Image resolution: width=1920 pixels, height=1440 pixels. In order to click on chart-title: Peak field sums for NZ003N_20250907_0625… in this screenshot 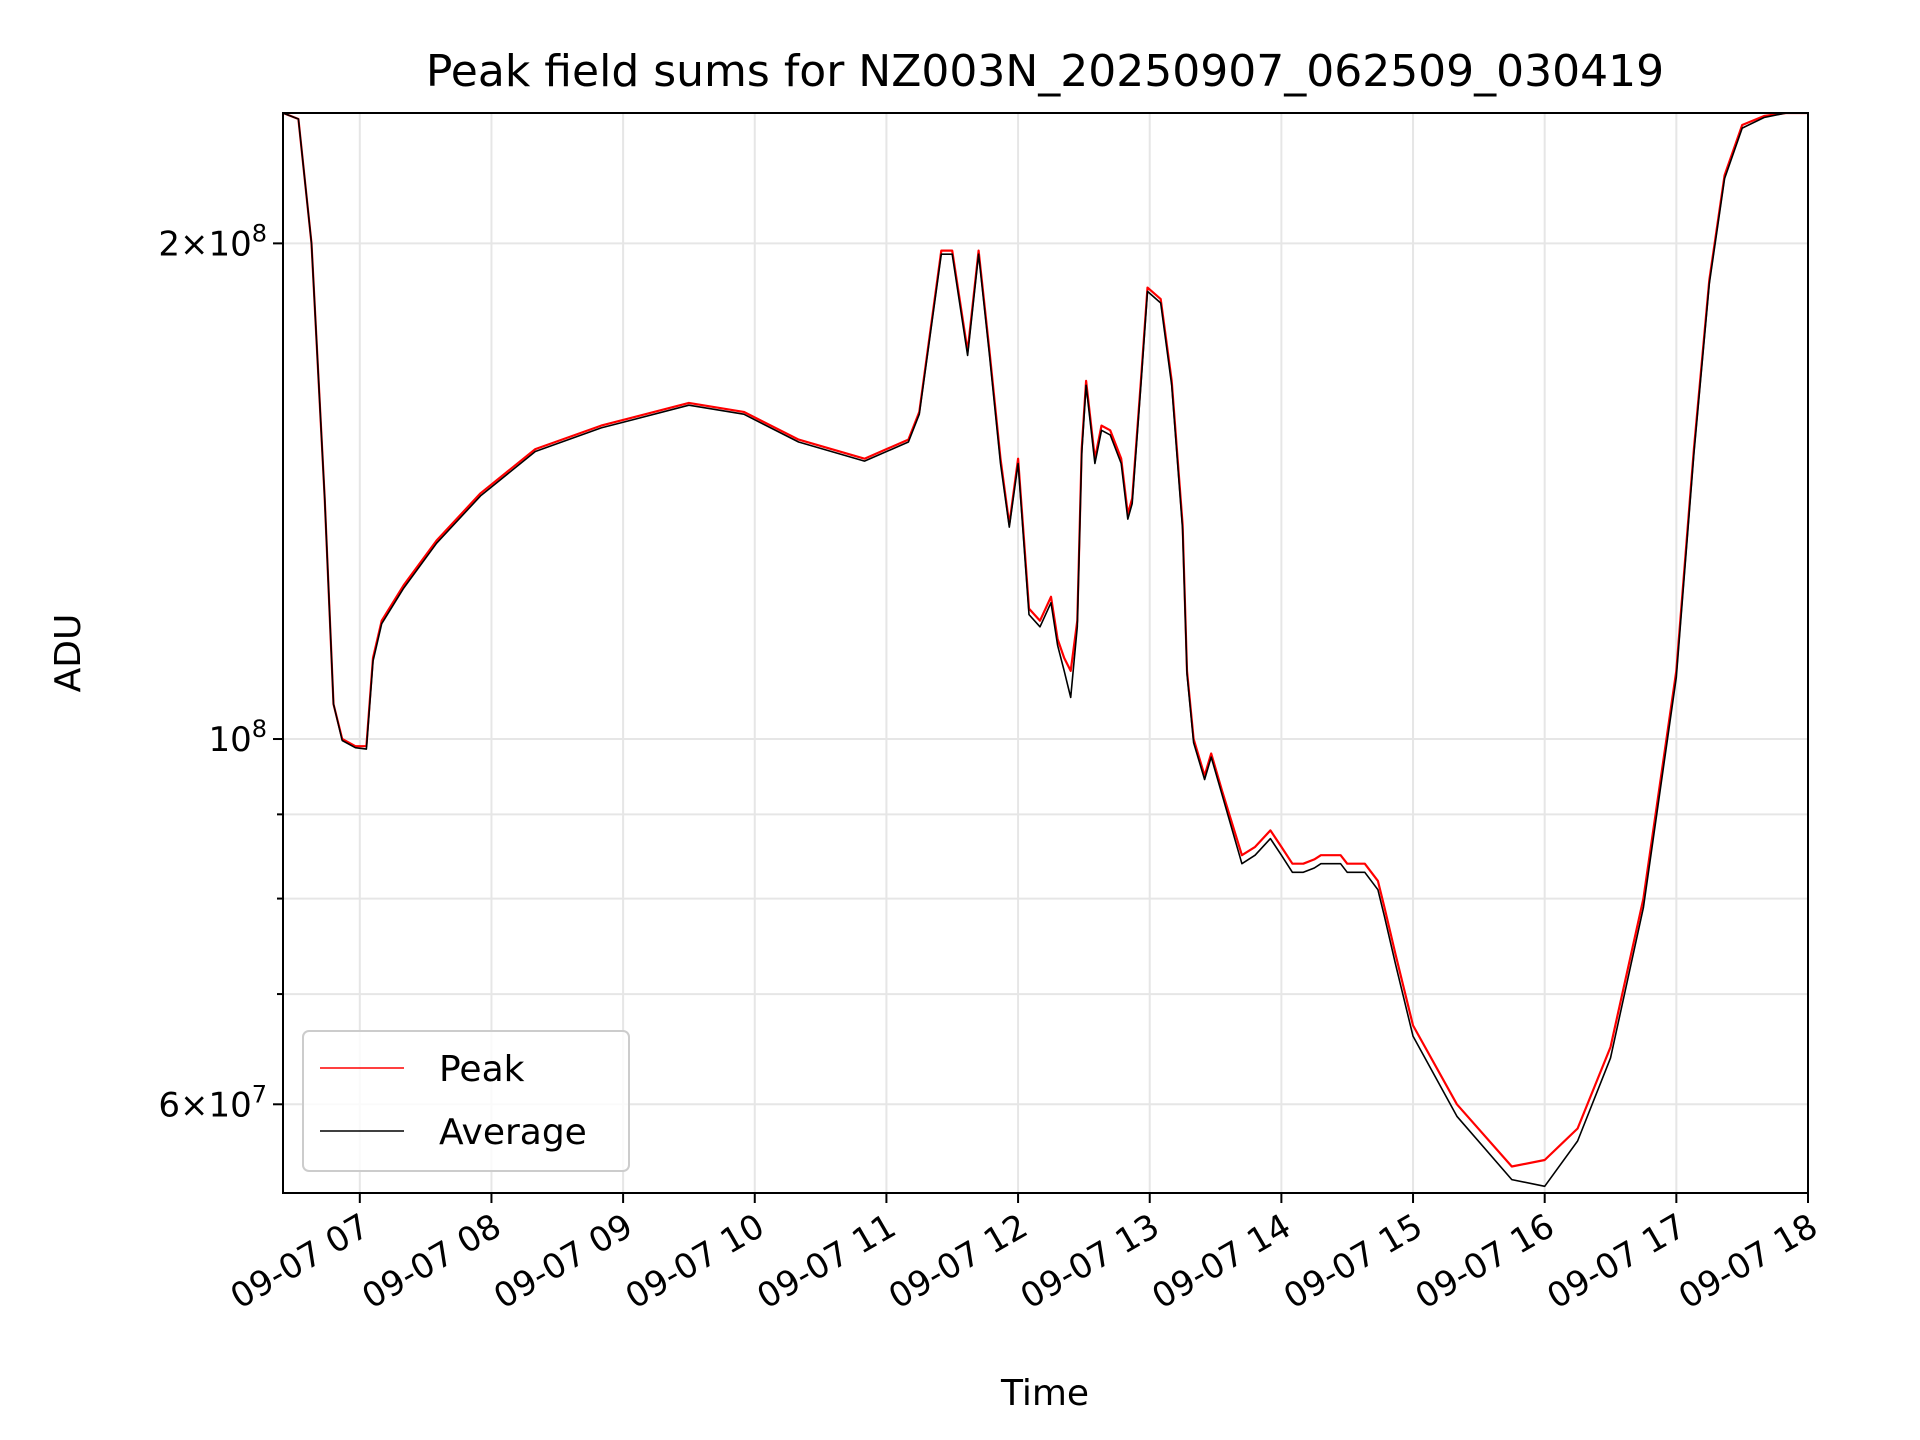, I will do `click(1045, 71)`.